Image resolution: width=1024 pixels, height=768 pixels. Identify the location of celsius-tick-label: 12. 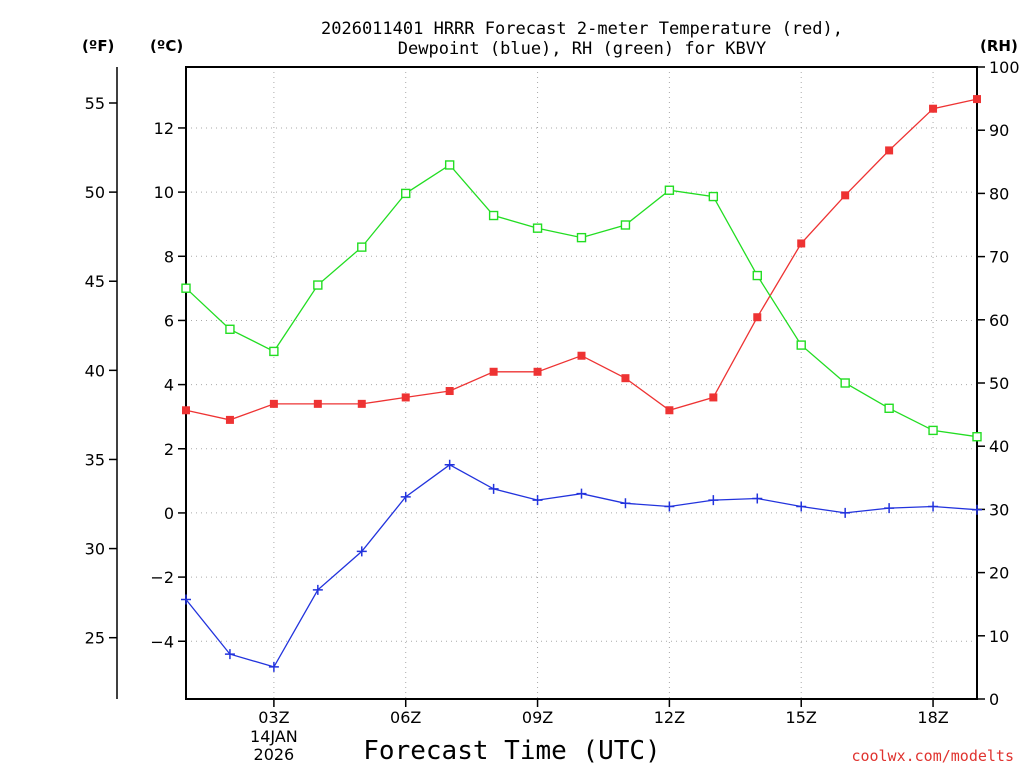
(164, 128).